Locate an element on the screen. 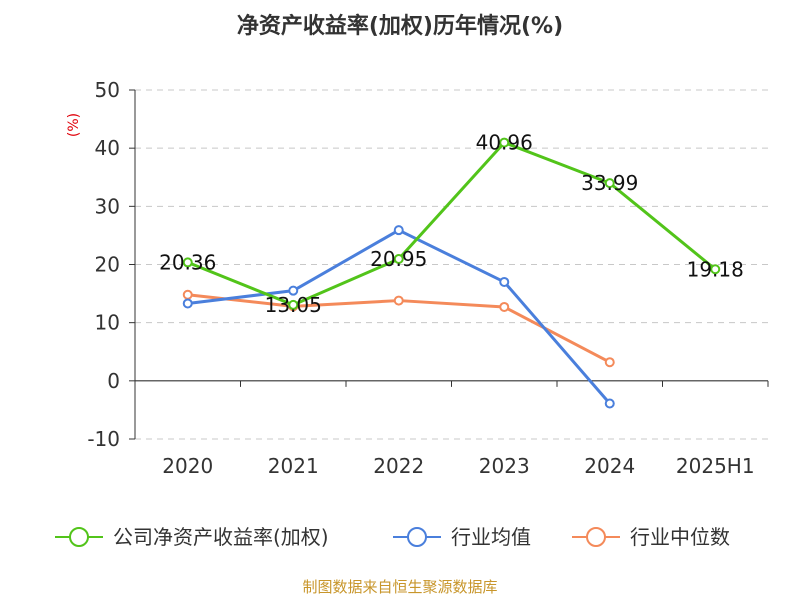 The height and width of the screenshot is (600, 800). data-label: 33.99 is located at coordinates (609, 183).